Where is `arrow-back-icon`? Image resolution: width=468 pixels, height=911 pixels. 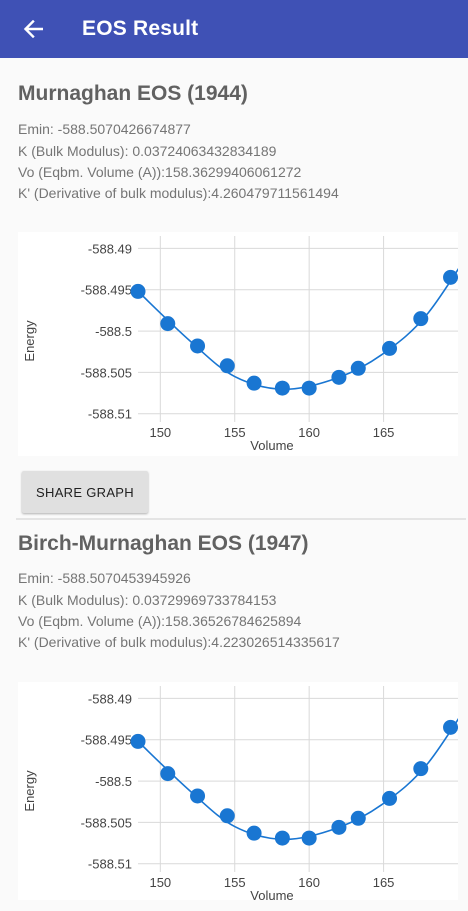 arrow-back-icon is located at coordinates (33, 29).